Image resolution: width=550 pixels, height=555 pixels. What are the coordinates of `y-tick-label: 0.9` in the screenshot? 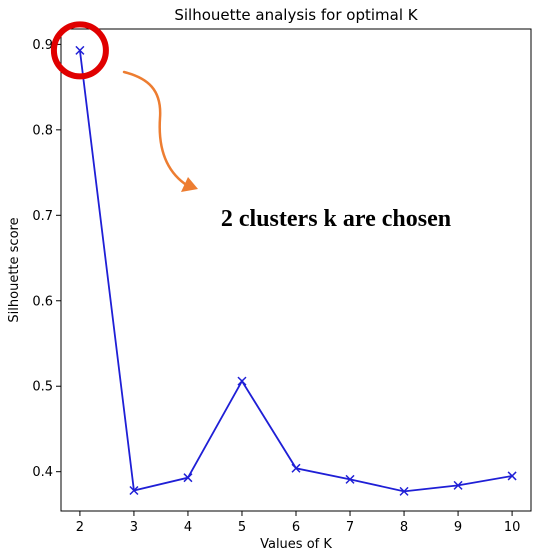 It's located at (42, 45).